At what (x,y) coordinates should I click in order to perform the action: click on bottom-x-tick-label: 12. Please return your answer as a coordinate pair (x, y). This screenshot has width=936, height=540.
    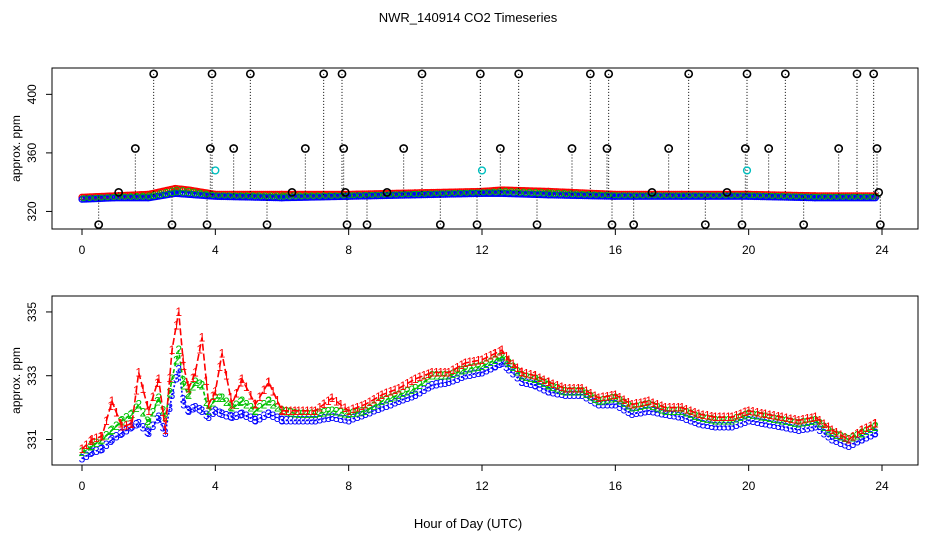
    Looking at the image, I should click on (482, 486).